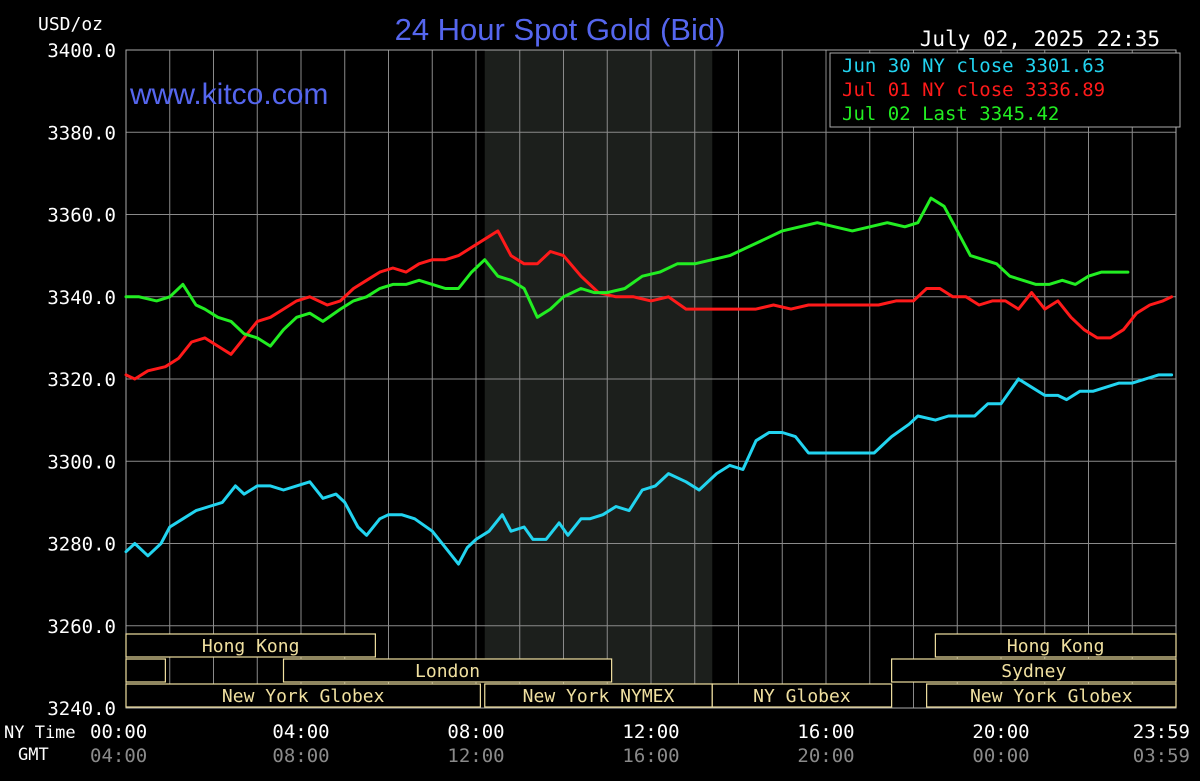 The height and width of the screenshot is (781, 1200). I want to click on x-tick-label-ny: 23:59, so click(1161, 732).